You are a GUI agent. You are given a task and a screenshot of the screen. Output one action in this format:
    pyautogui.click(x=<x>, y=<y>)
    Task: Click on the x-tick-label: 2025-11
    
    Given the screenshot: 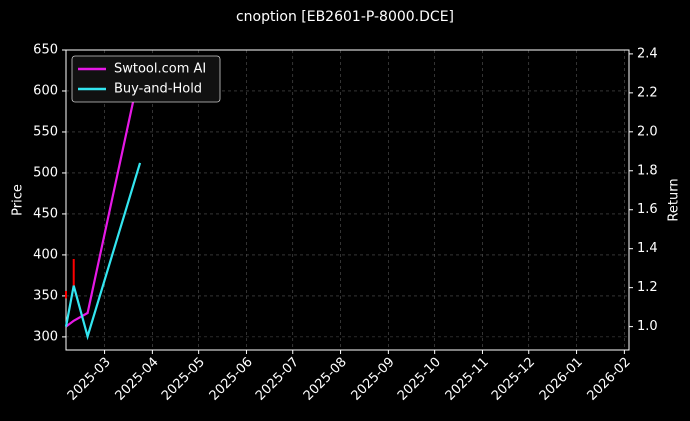 What is the action you would take?
    pyautogui.click(x=467, y=379)
    